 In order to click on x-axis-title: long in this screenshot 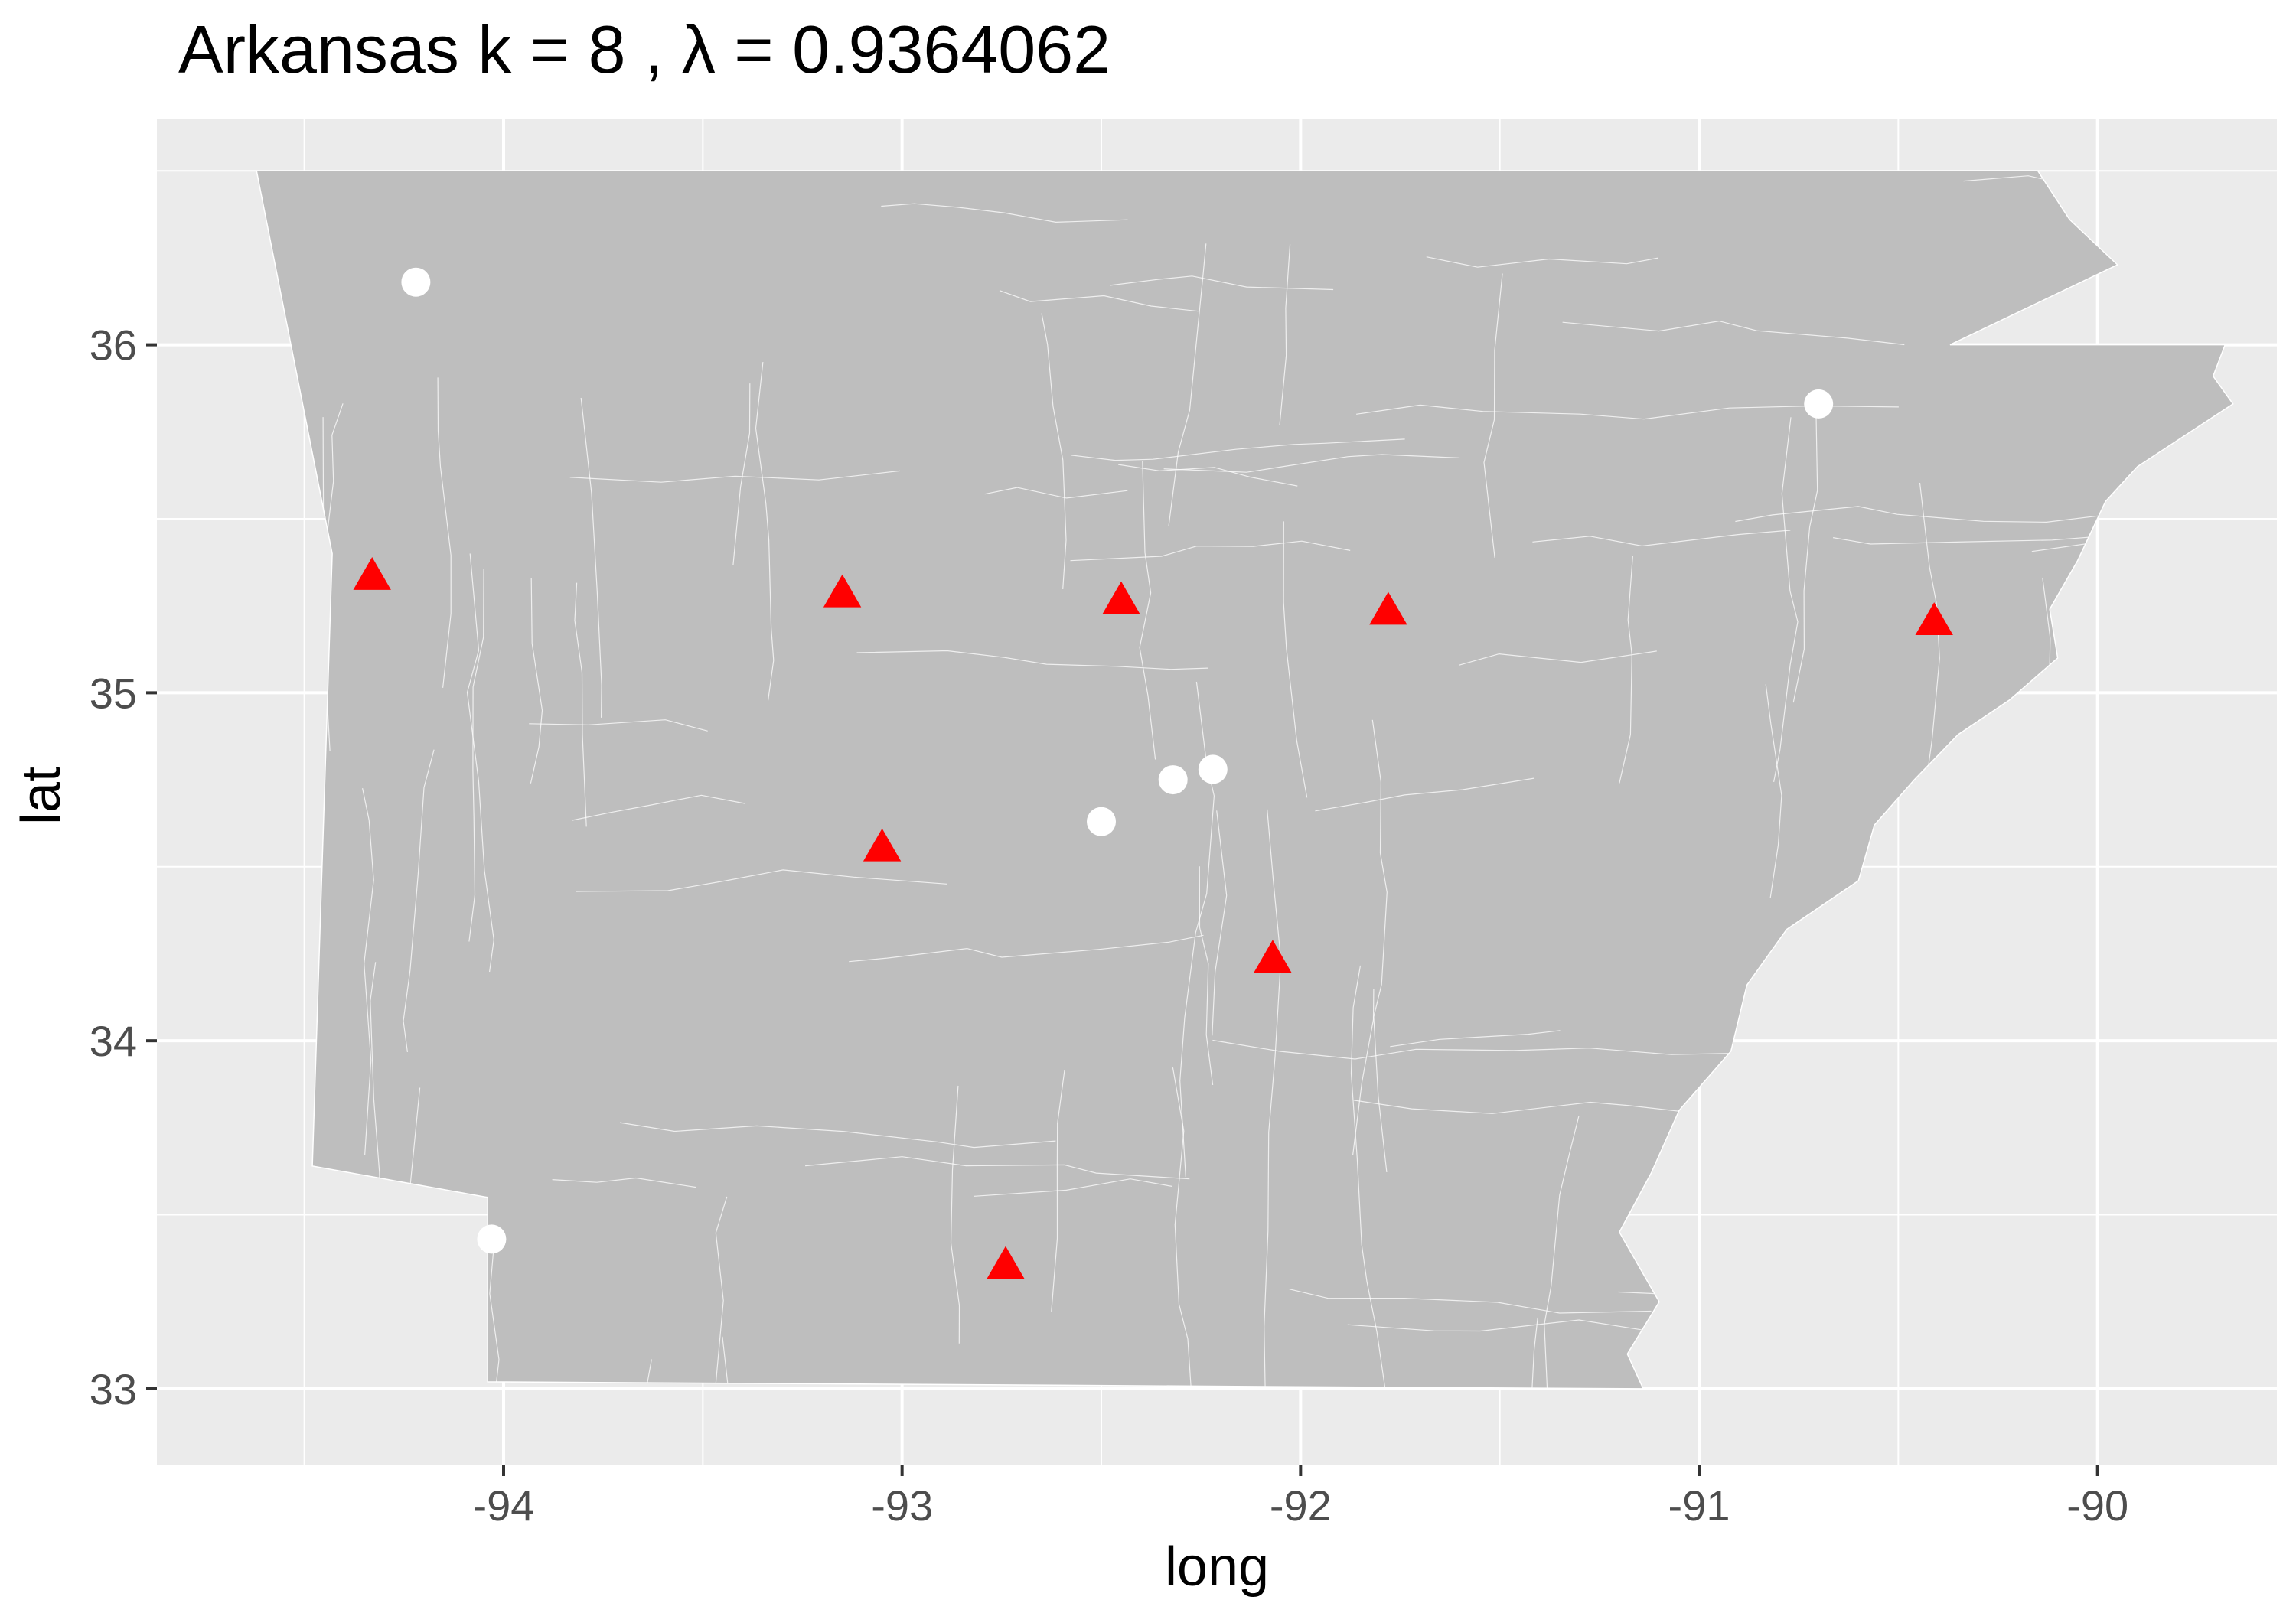, I will do `click(1217, 1567)`.